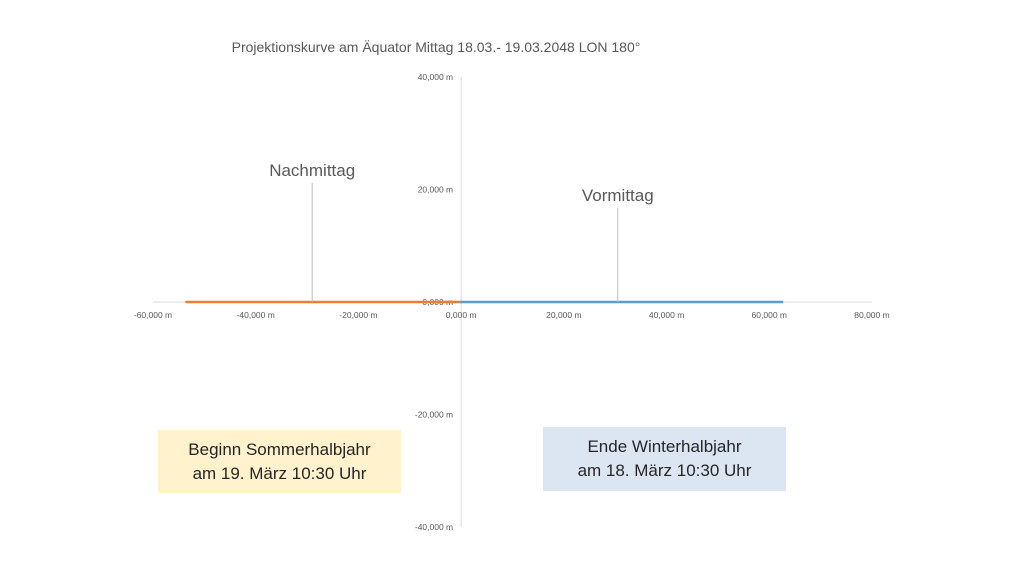 The height and width of the screenshot is (576, 1024). What do you see at coordinates (434, 415) in the screenshot?
I see `y-tick-label: -20,000 m` at bounding box center [434, 415].